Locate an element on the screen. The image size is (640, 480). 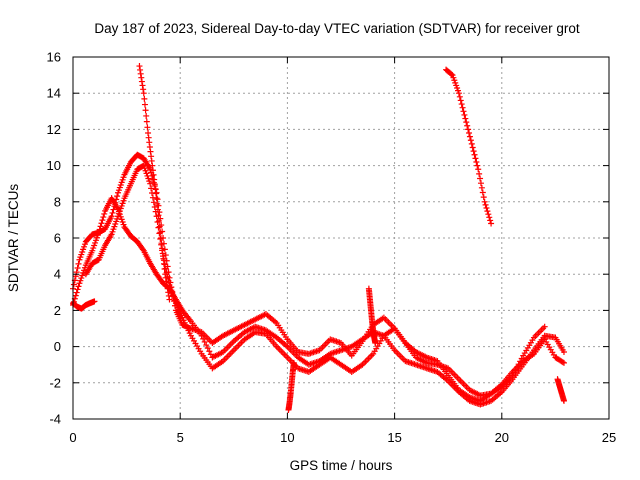
series-end-segment is located at coordinates (560, 390).